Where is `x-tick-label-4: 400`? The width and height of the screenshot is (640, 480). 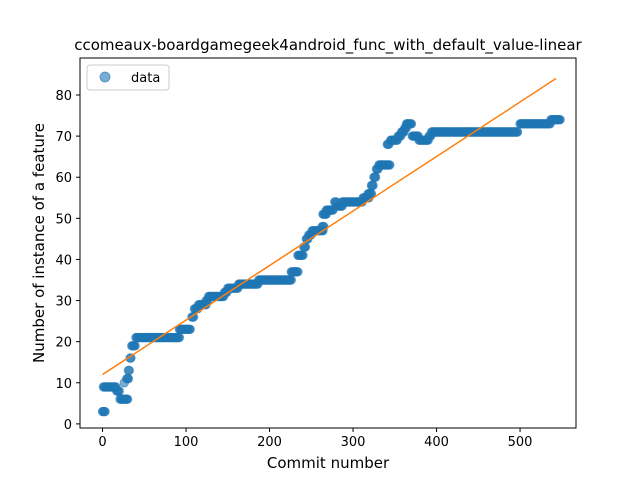 x-tick-label-4: 400 is located at coordinates (436, 442).